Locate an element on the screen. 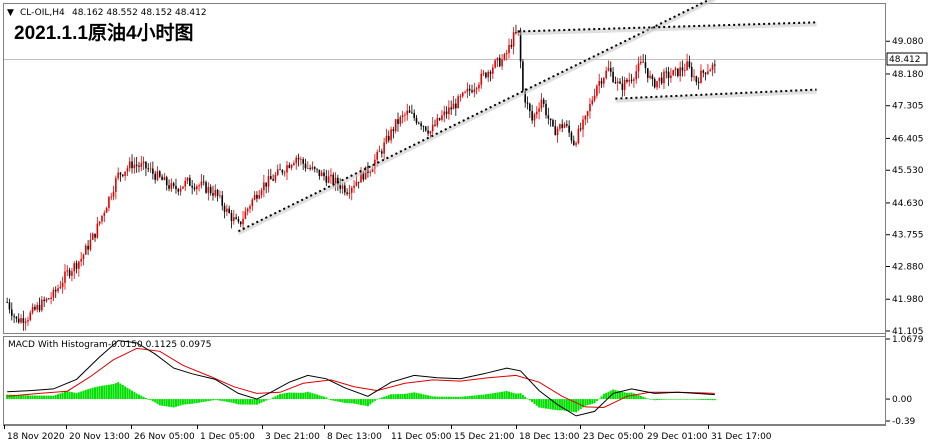 The width and height of the screenshot is (930, 446). annotation-title: 2021.1.1原油4小时图 is located at coordinates (104, 33).